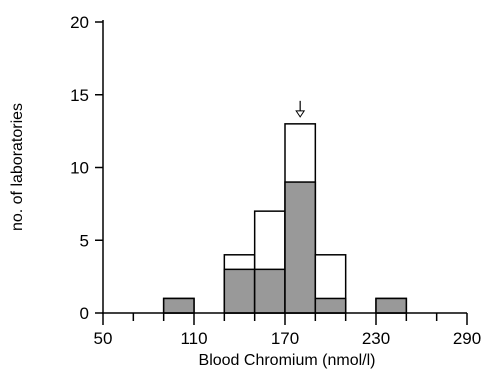 The height and width of the screenshot is (370, 484). I want to click on target-arrow-head, so click(300, 114).